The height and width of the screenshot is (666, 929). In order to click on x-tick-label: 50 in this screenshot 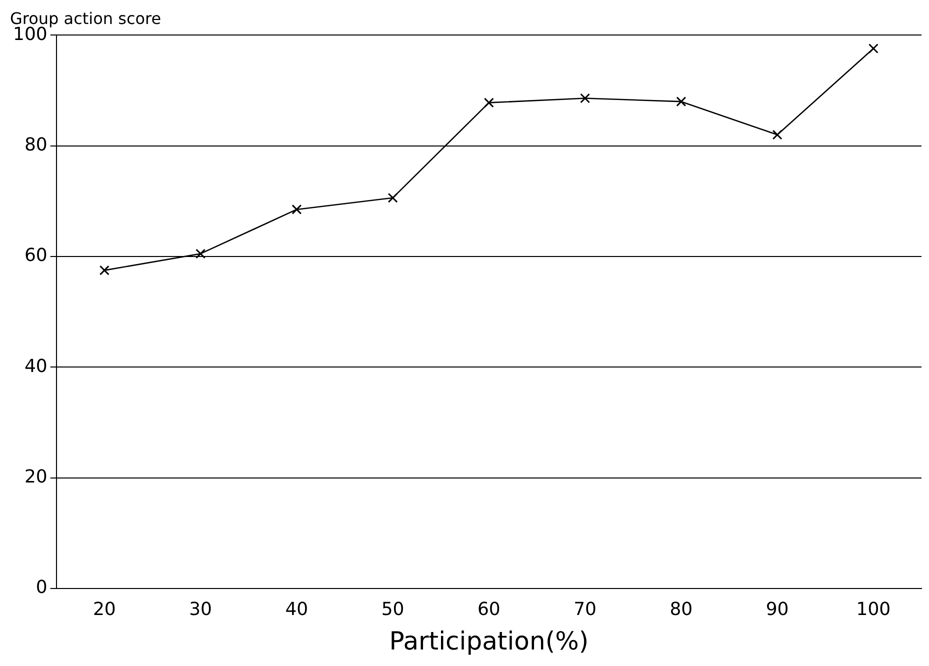, I will do `click(392, 609)`.